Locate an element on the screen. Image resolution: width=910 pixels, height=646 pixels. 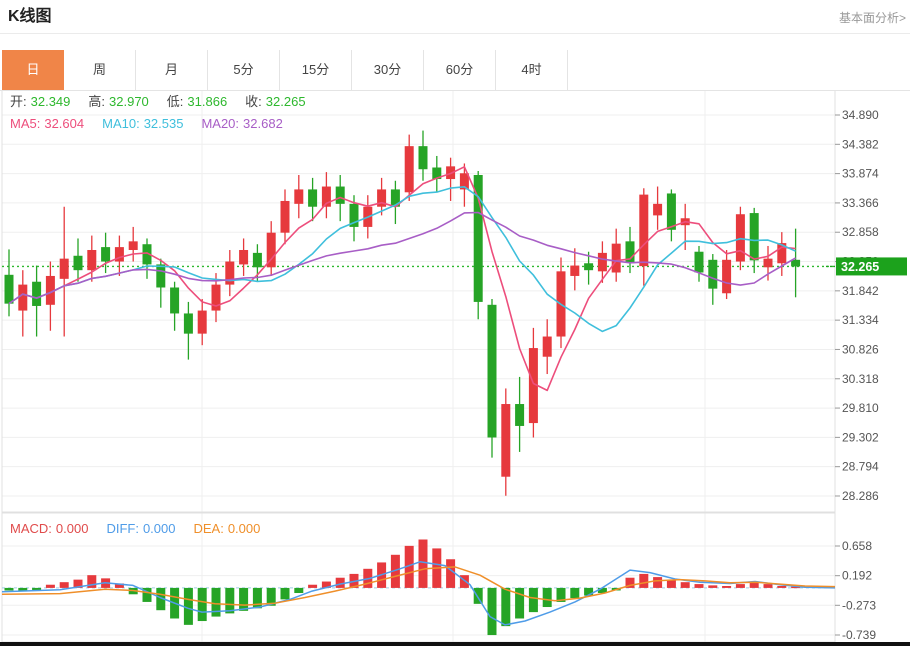
ma_legend-ma20: MA20: 32.682 is located at coordinates (243, 123).